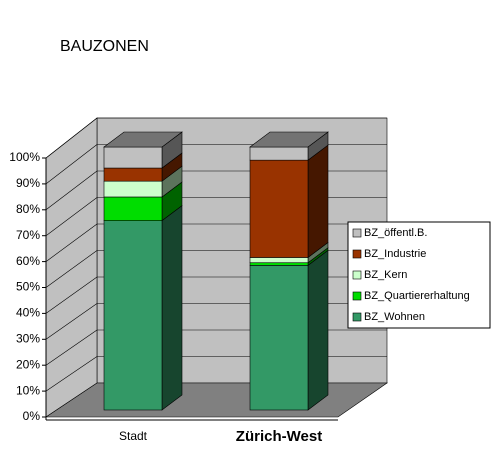 This screenshot has height=454, width=496. Describe the element at coordinates (28, 209) in the screenshot. I see `y-tick-label: 80%` at that location.